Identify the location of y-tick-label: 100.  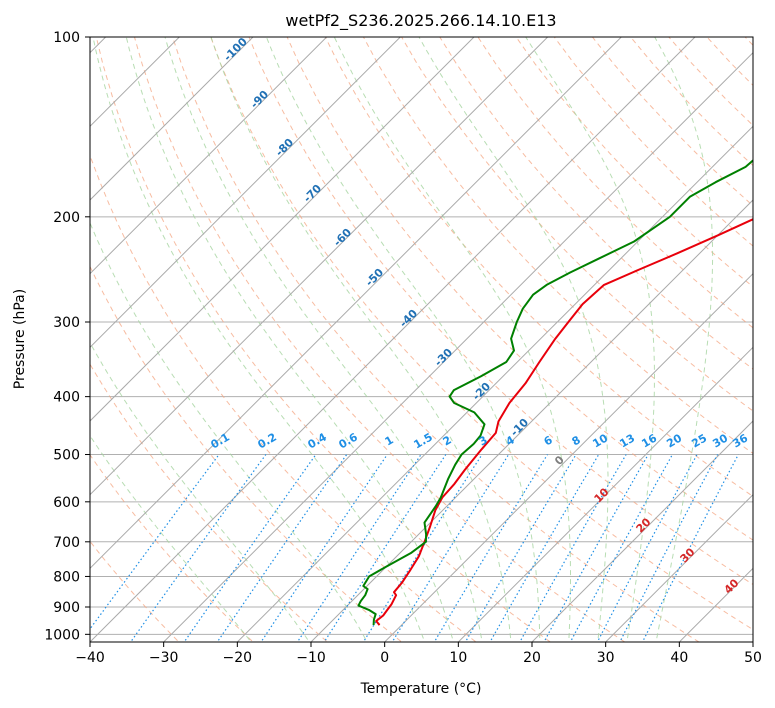
(66, 38).